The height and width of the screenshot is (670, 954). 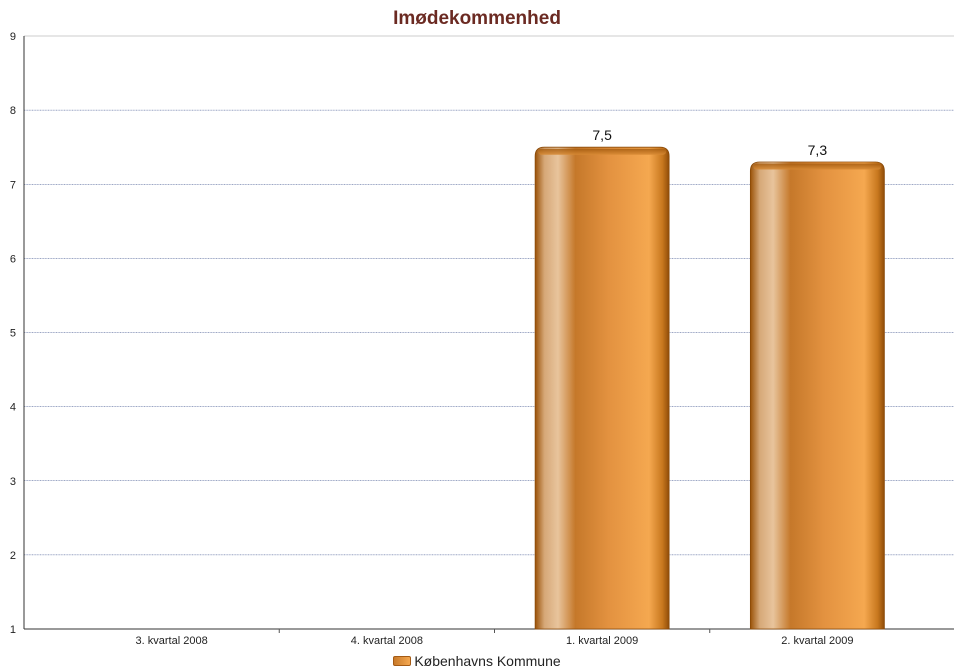 What do you see at coordinates (13, 259) in the screenshot?
I see `y-tick-label: 6` at bounding box center [13, 259].